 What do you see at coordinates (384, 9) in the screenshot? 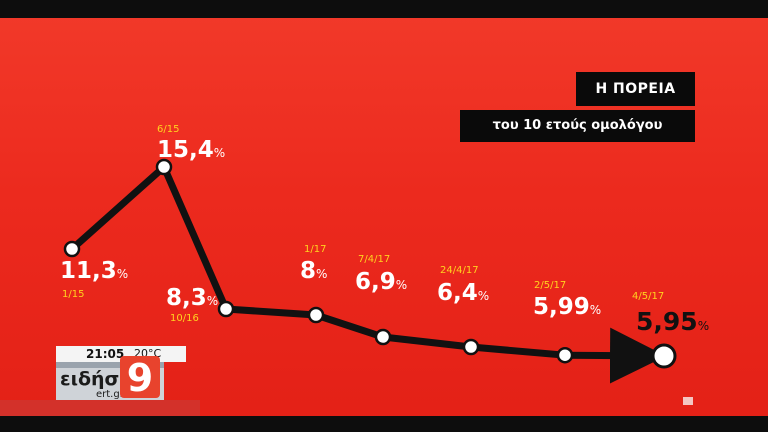
I see `letterbox-top` at bounding box center [384, 9].